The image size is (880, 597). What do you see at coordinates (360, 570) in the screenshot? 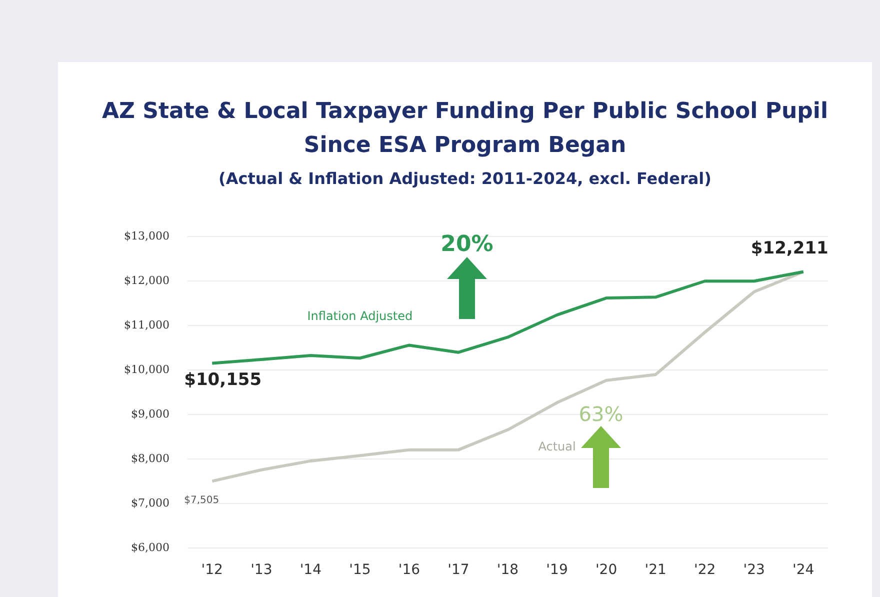
I see `x-tick-label: '15` at bounding box center [360, 570].